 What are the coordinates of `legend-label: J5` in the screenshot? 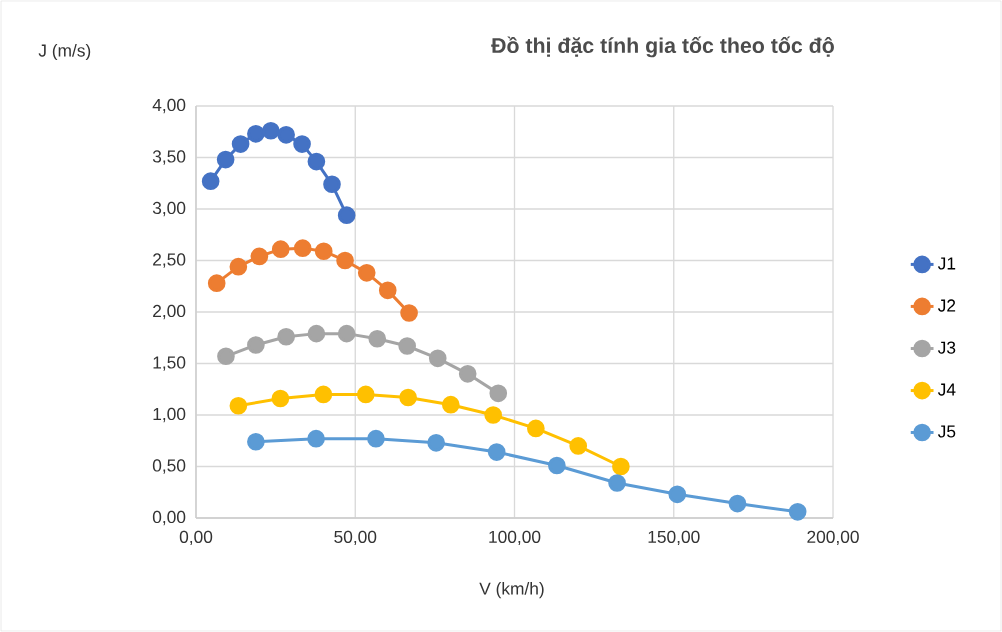 It's located at (946, 431).